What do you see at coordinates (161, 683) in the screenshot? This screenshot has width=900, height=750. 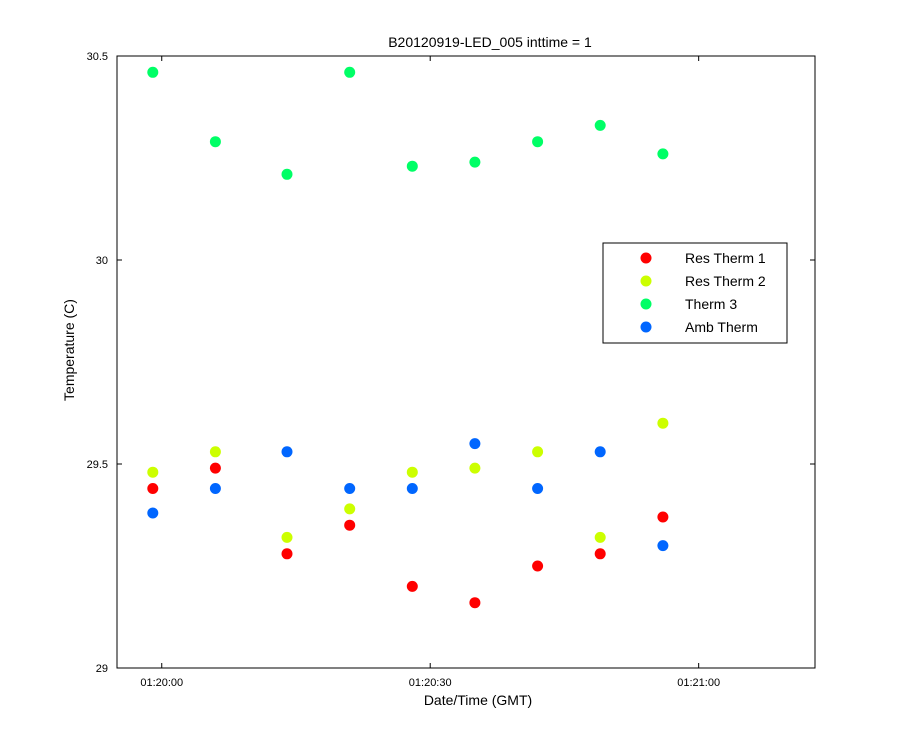 I see `x-tick-label: 01:20:00` at bounding box center [161, 683].